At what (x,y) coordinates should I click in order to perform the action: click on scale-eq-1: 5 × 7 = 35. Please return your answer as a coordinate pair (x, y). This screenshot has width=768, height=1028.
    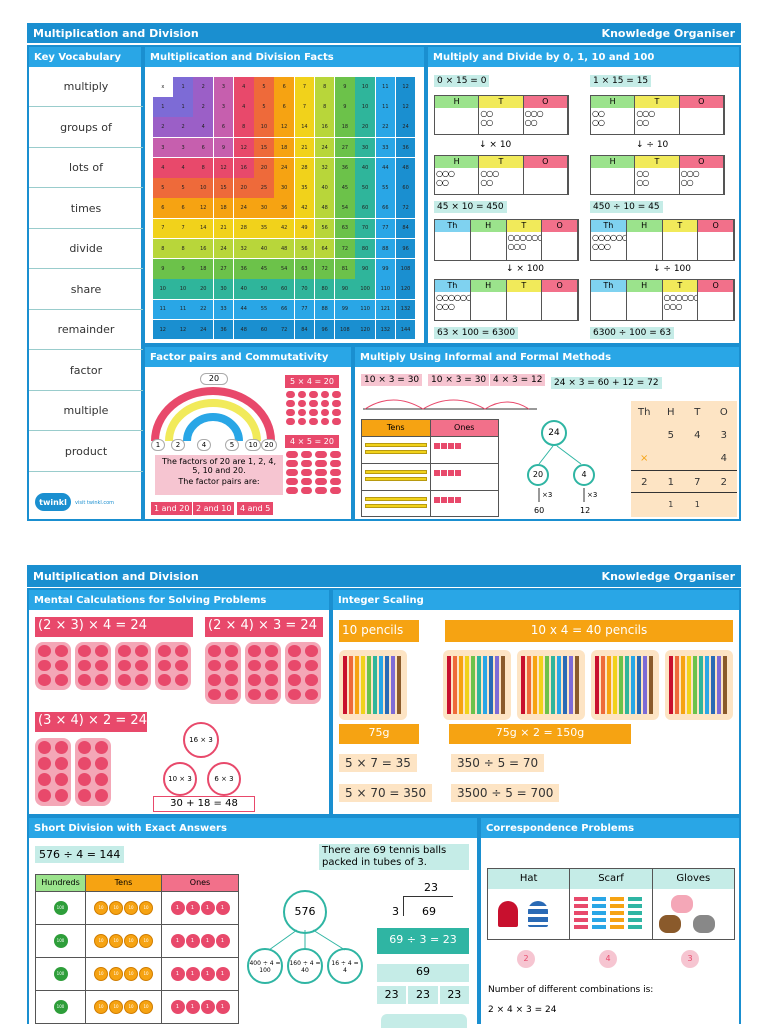
    Looking at the image, I should click on (378, 763).